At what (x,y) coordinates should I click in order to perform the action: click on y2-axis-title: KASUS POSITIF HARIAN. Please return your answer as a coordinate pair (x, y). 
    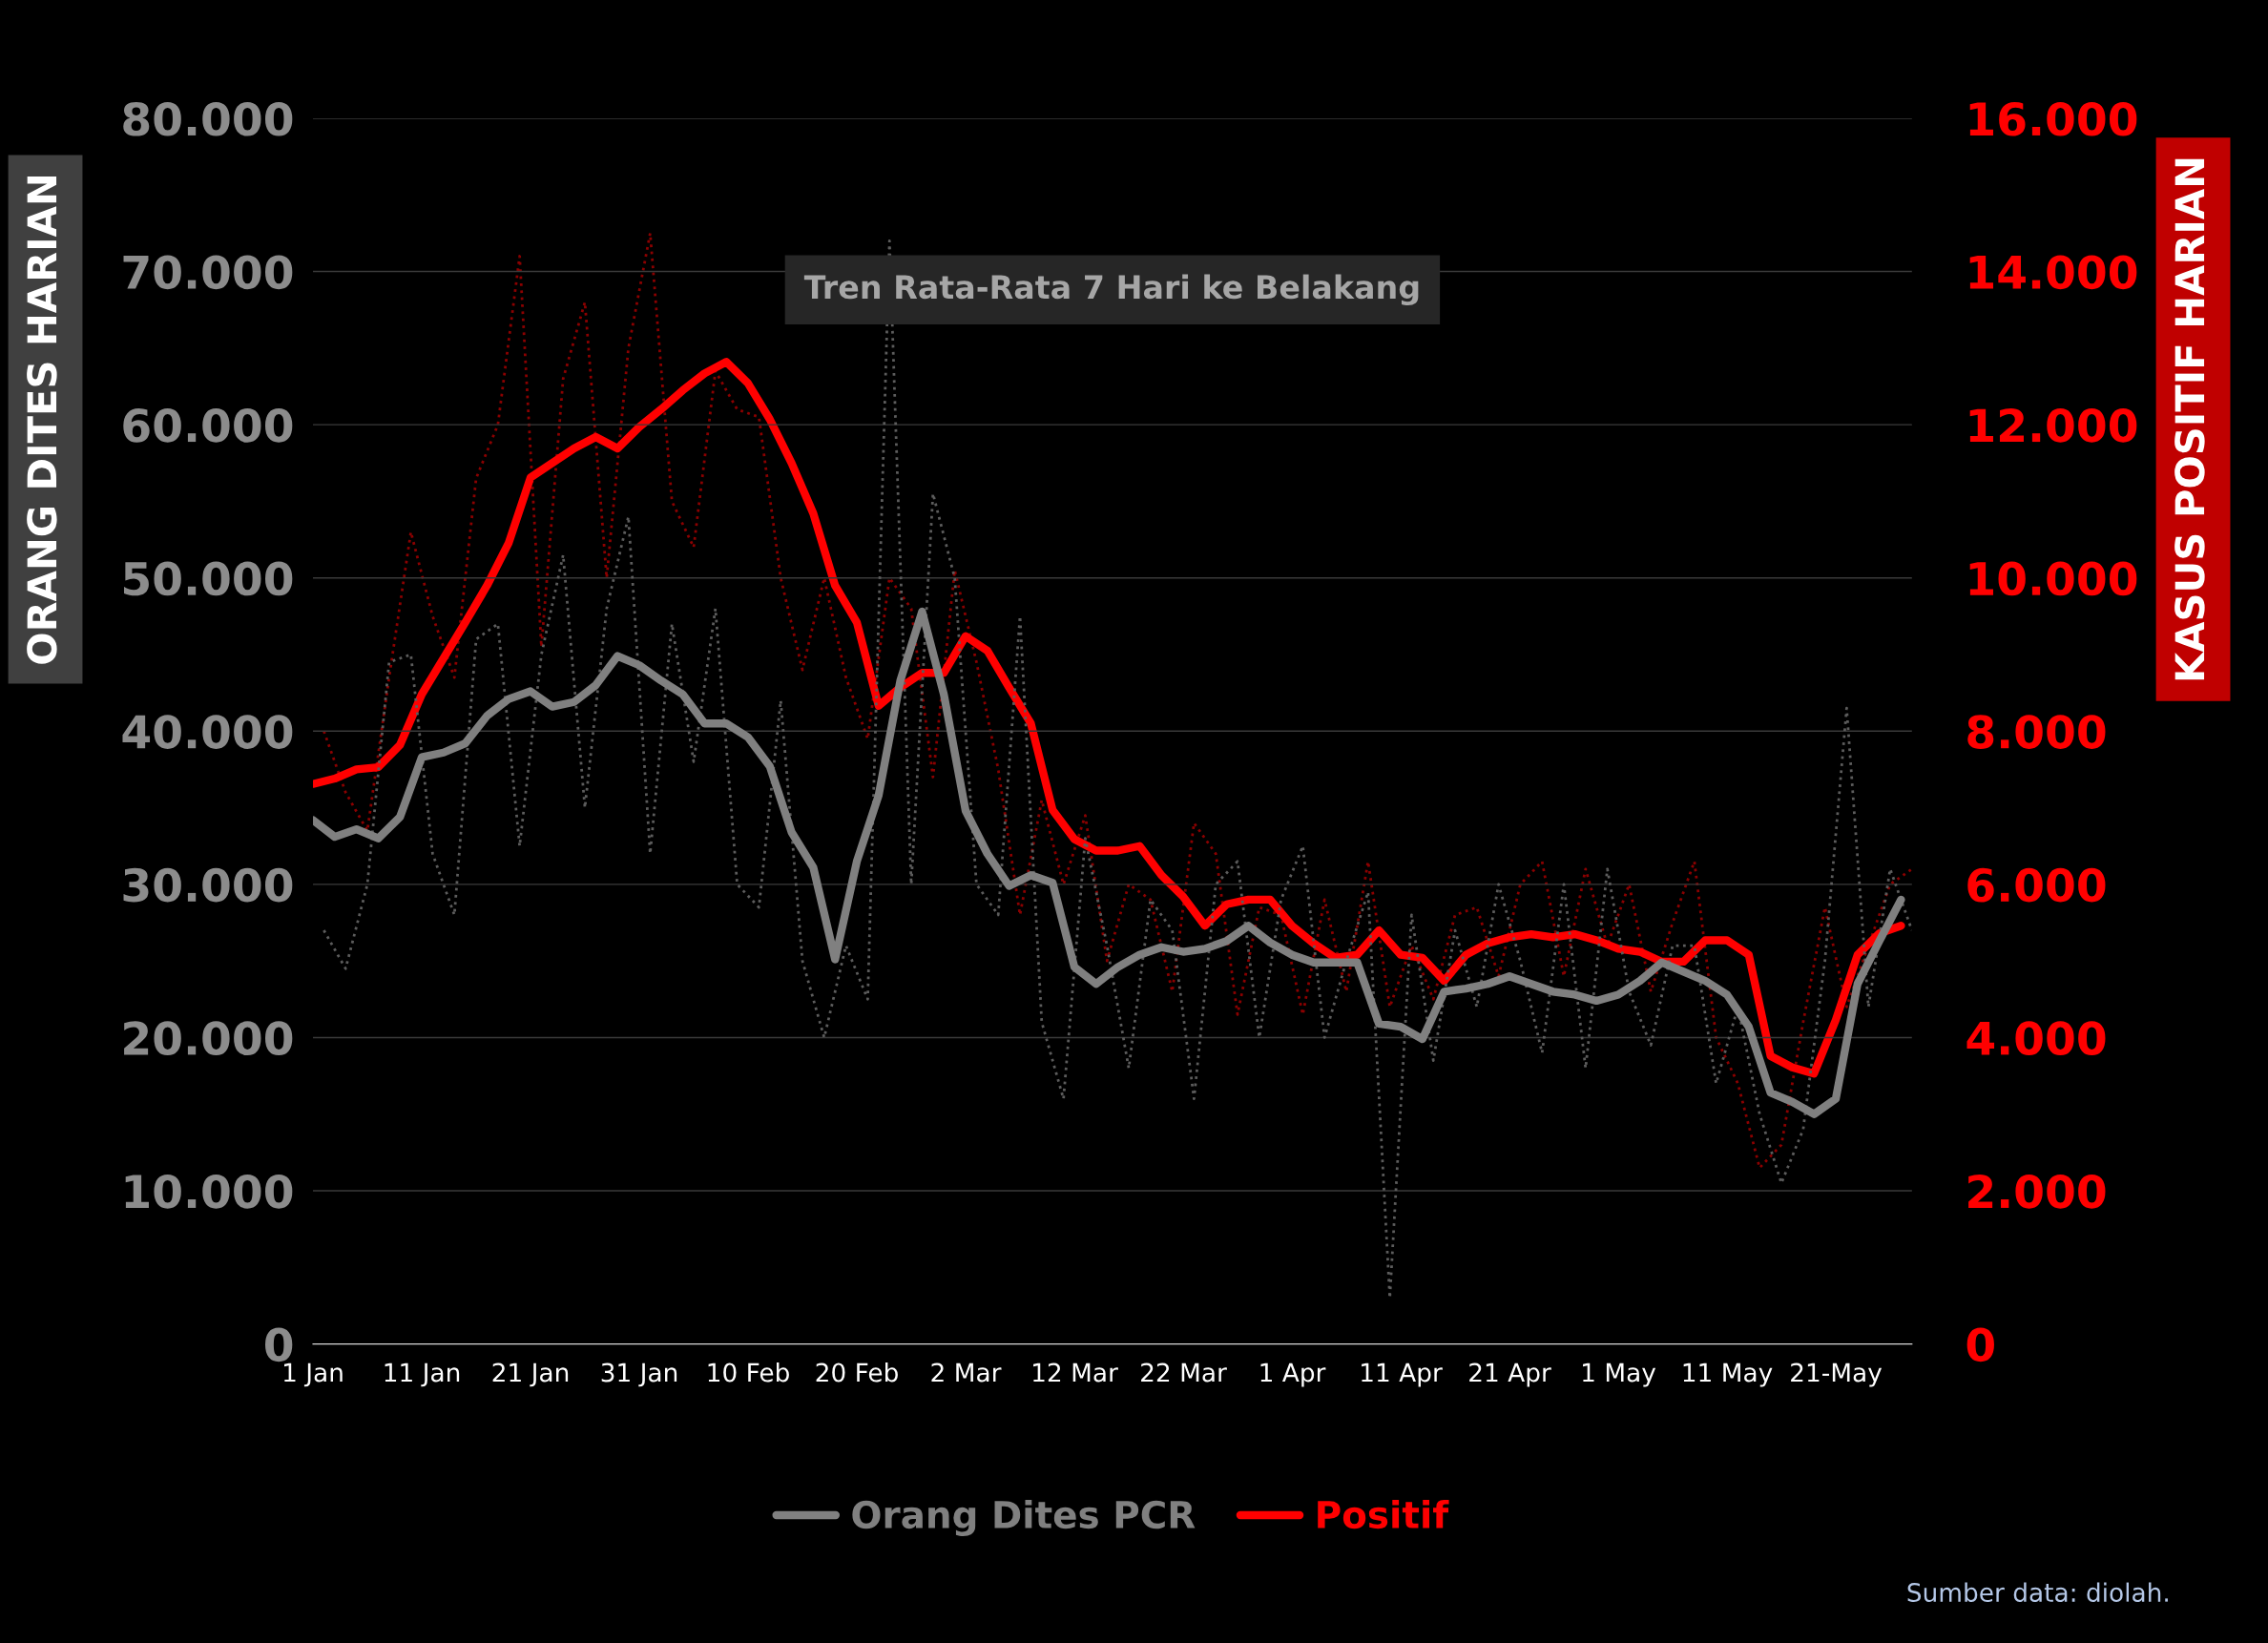
    Looking at the image, I should click on (2189, 419).